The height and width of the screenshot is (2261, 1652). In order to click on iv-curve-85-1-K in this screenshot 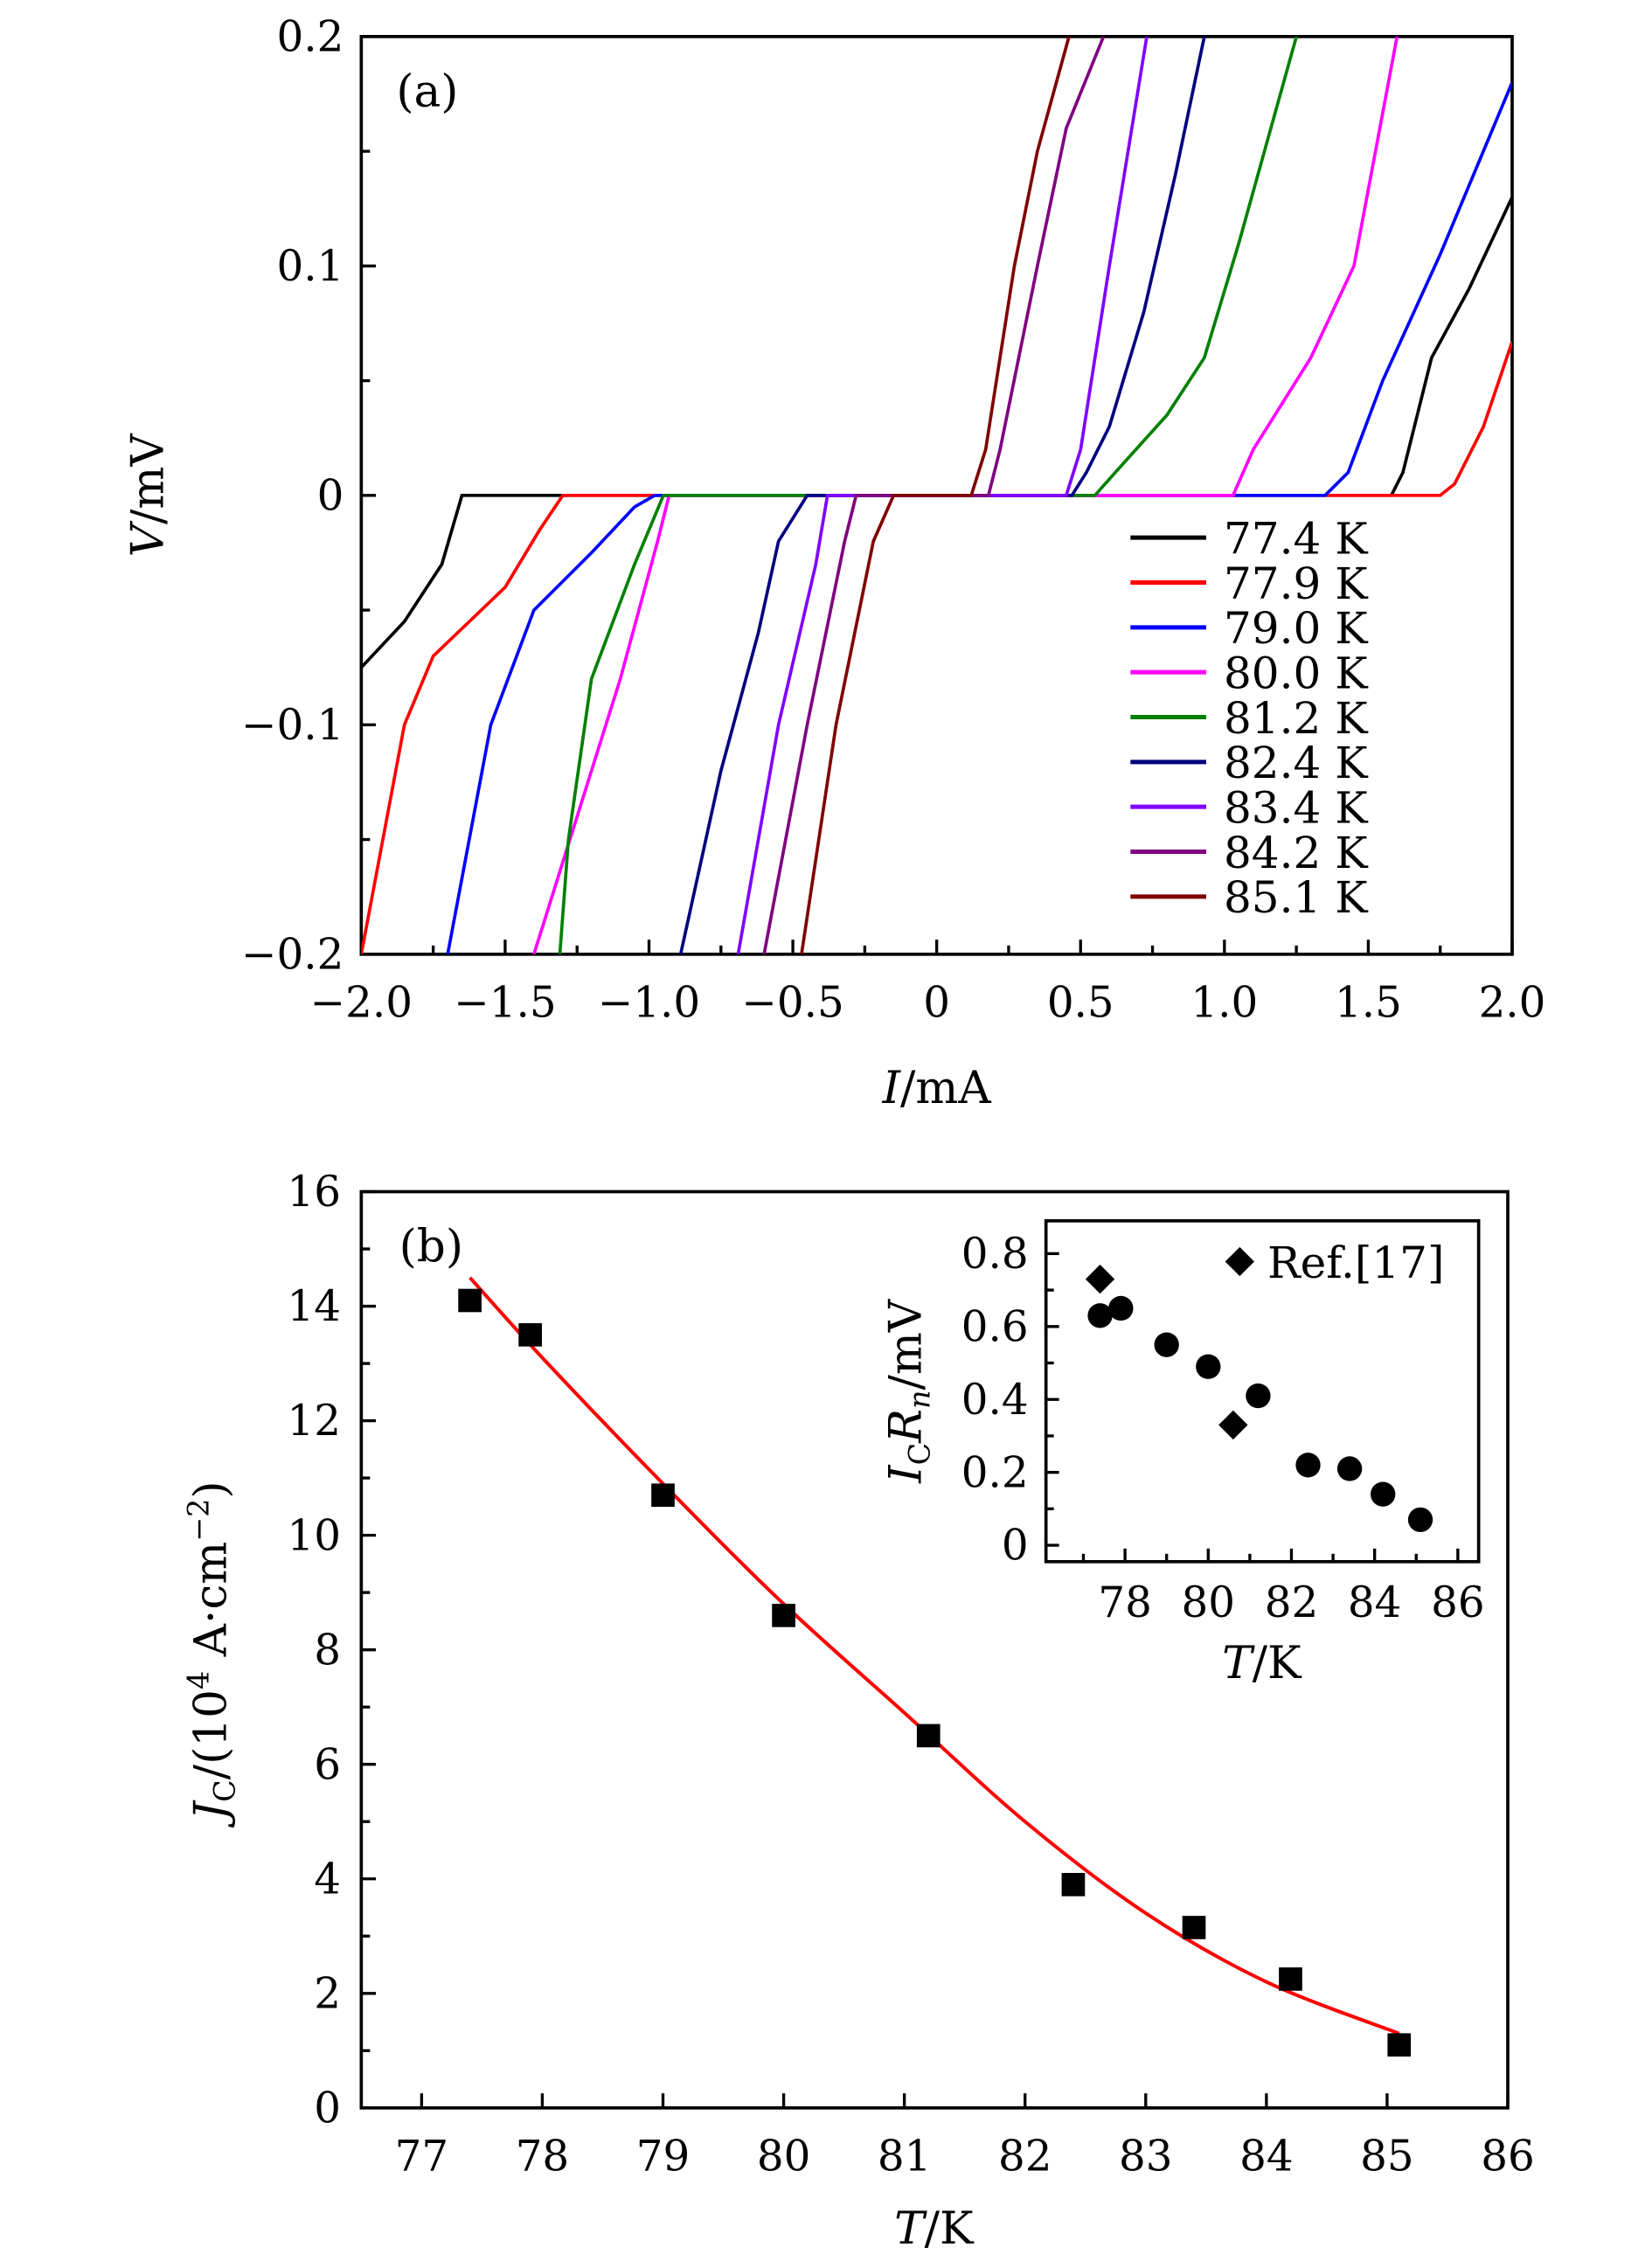, I will do `click(936, 495)`.